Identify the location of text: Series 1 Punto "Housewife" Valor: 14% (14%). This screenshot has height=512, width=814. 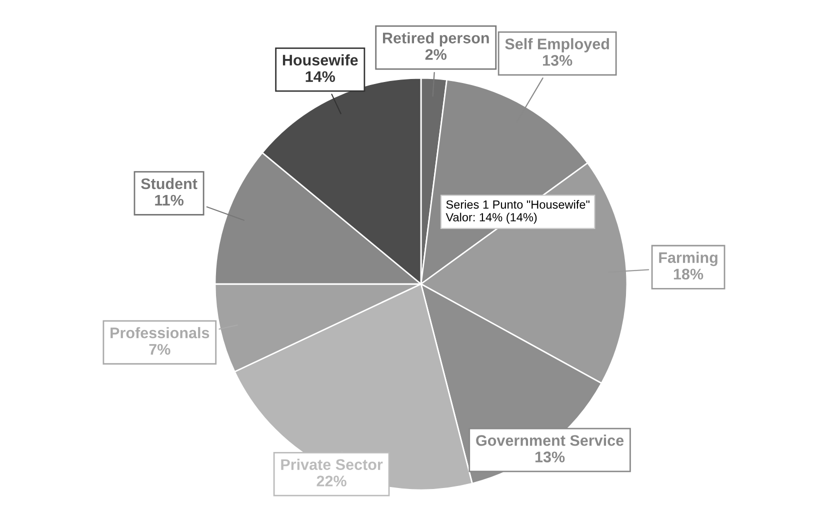
(518, 212).